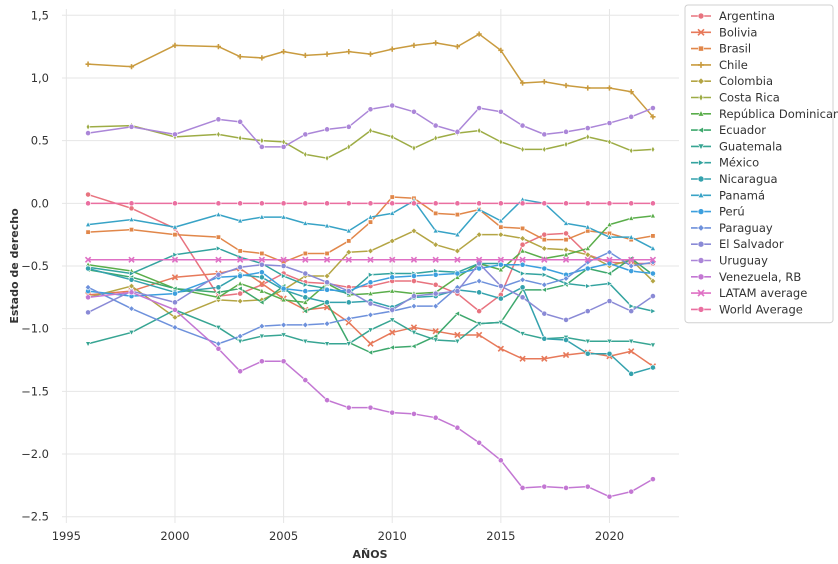 The width and height of the screenshot is (838, 564). Describe the element at coordinates (749, 293) in the screenshot. I see `legend-item: LATAM average` at that location.